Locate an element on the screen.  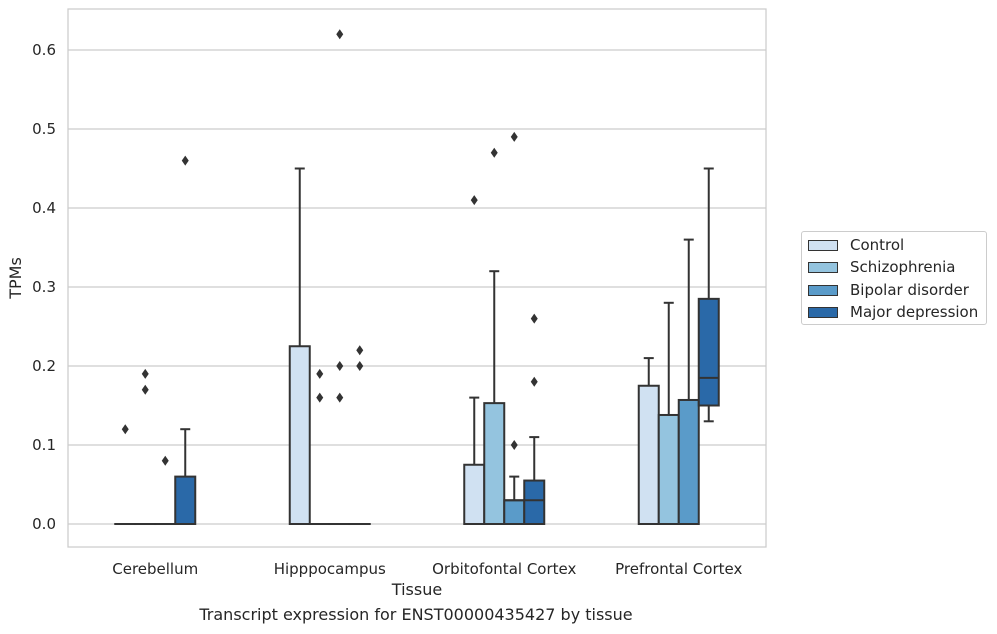
y-tick-labels: 0.0 0.1 0.2 0.3 0.4 0.5 0.6 is located at coordinates (44, 287).